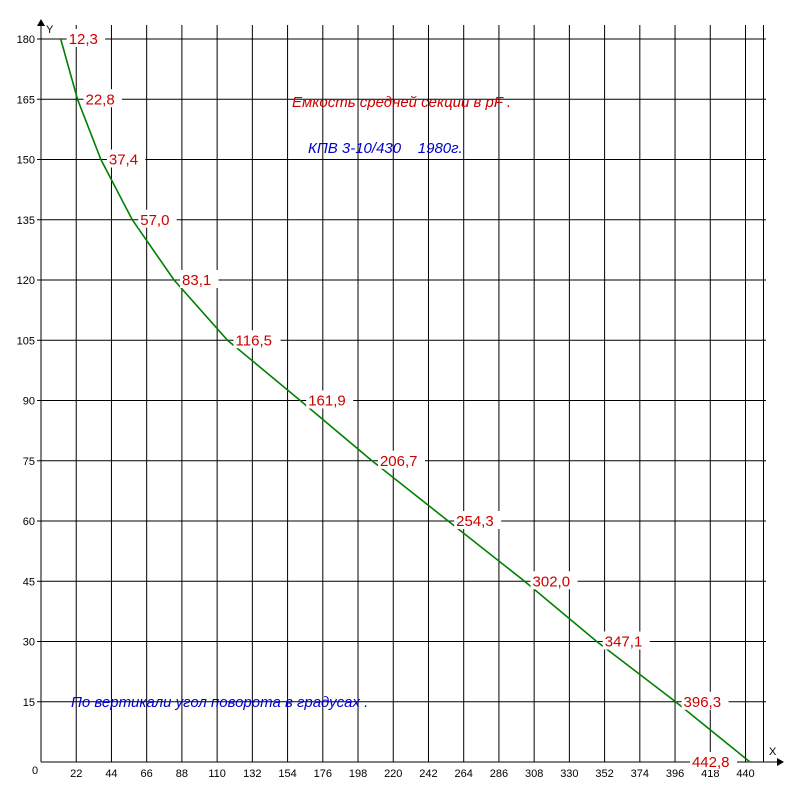 The image size is (800, 800). I want to click on x-tick-label: 132, so click(252, 774).